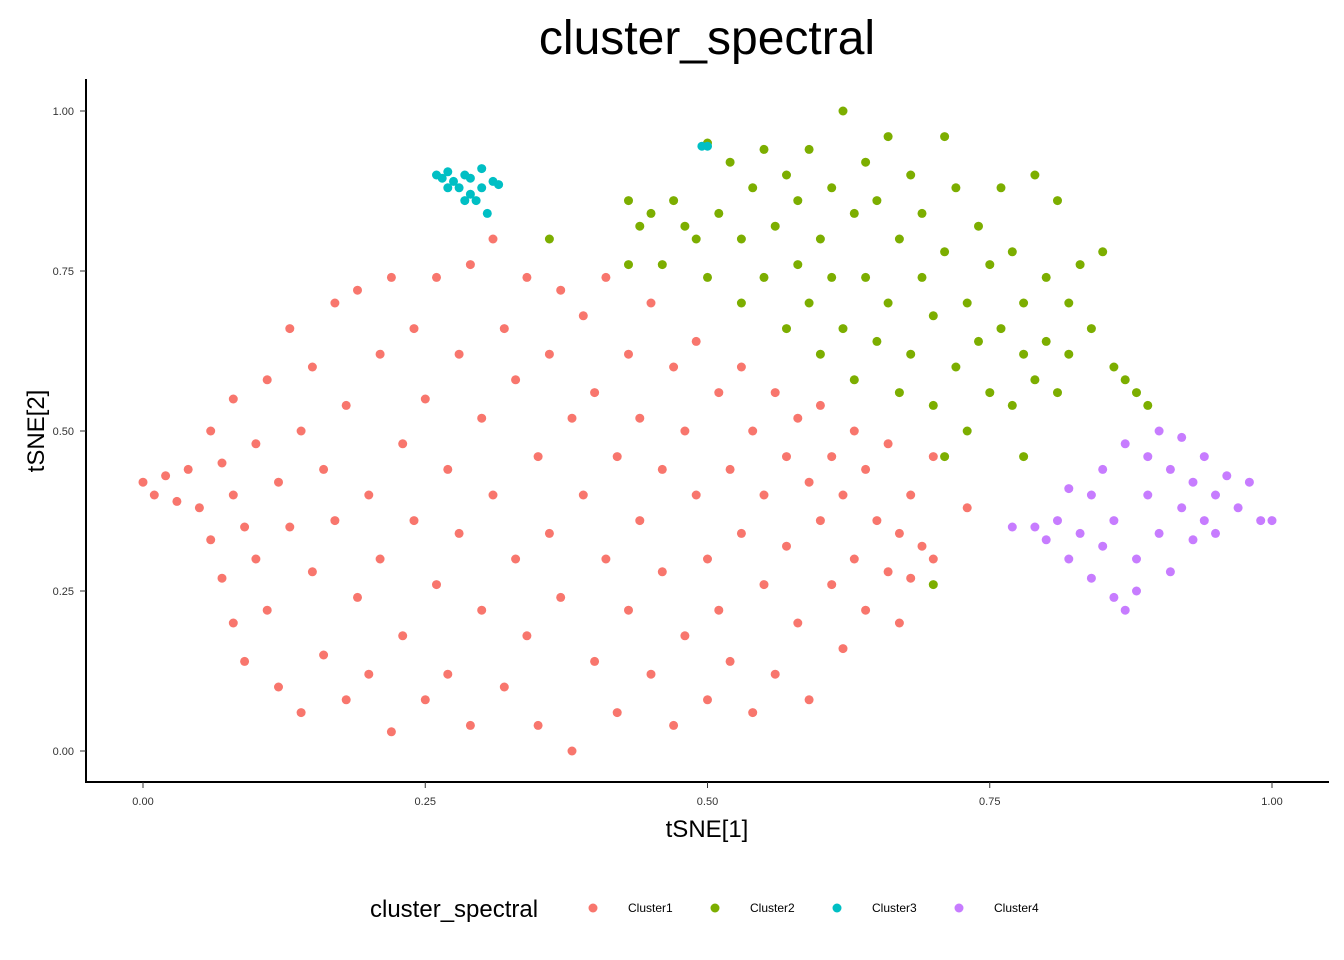  Describe the element at coordinates (63, 592) in the screenshot. I see `y-tick-label-1: 0.25` at that location.